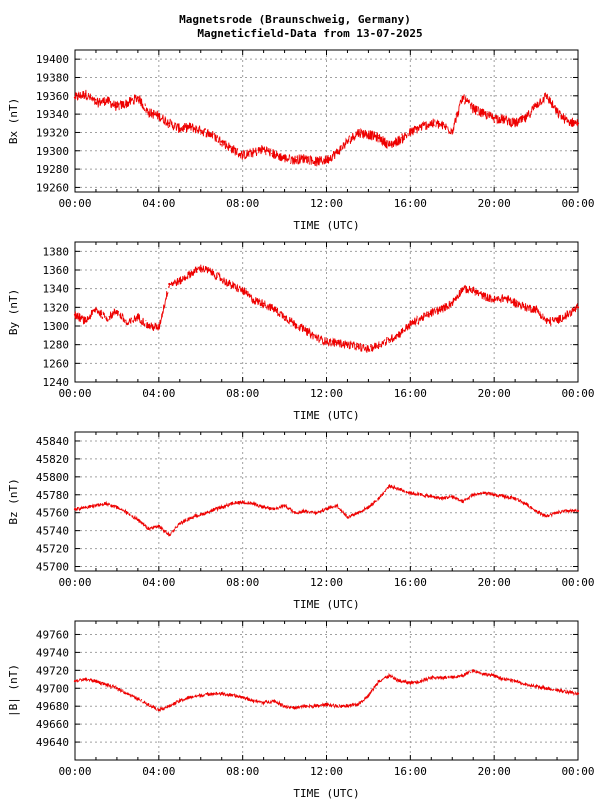  Describe the element at coordinates (242, 203) in the screenshot. I see `x-tick-label: 08:00` at that location.